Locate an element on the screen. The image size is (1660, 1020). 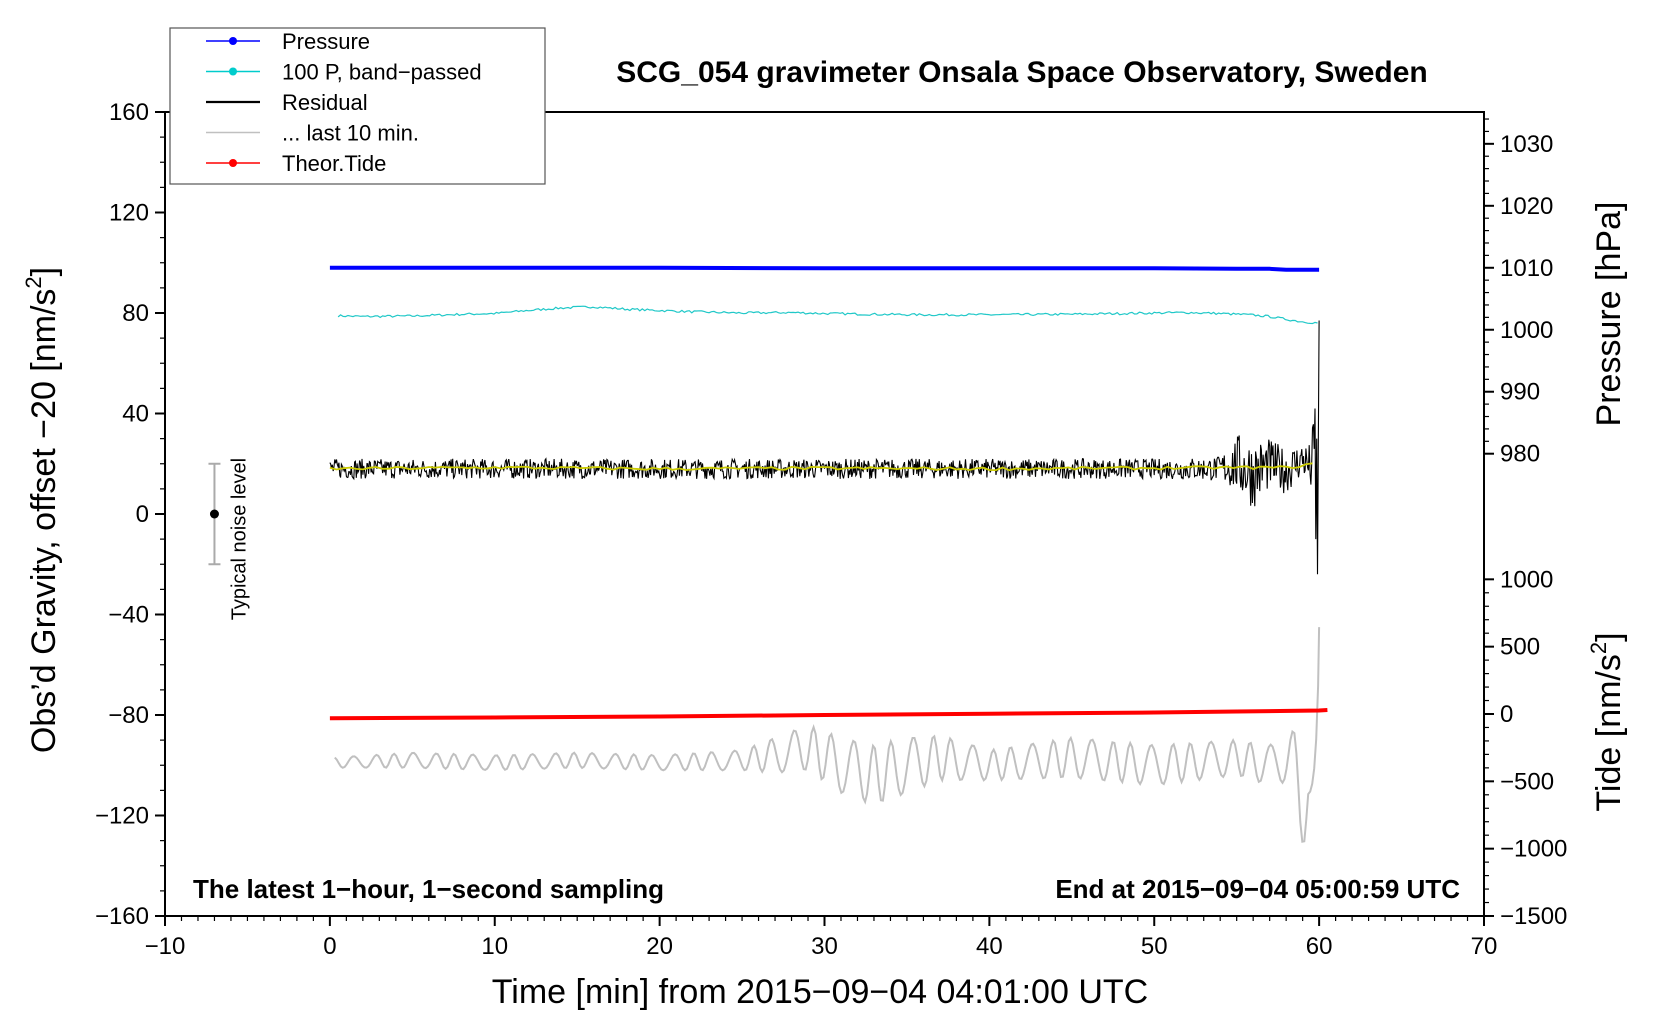
noise-label: Typical noise level is located at coordinates (239, 539).